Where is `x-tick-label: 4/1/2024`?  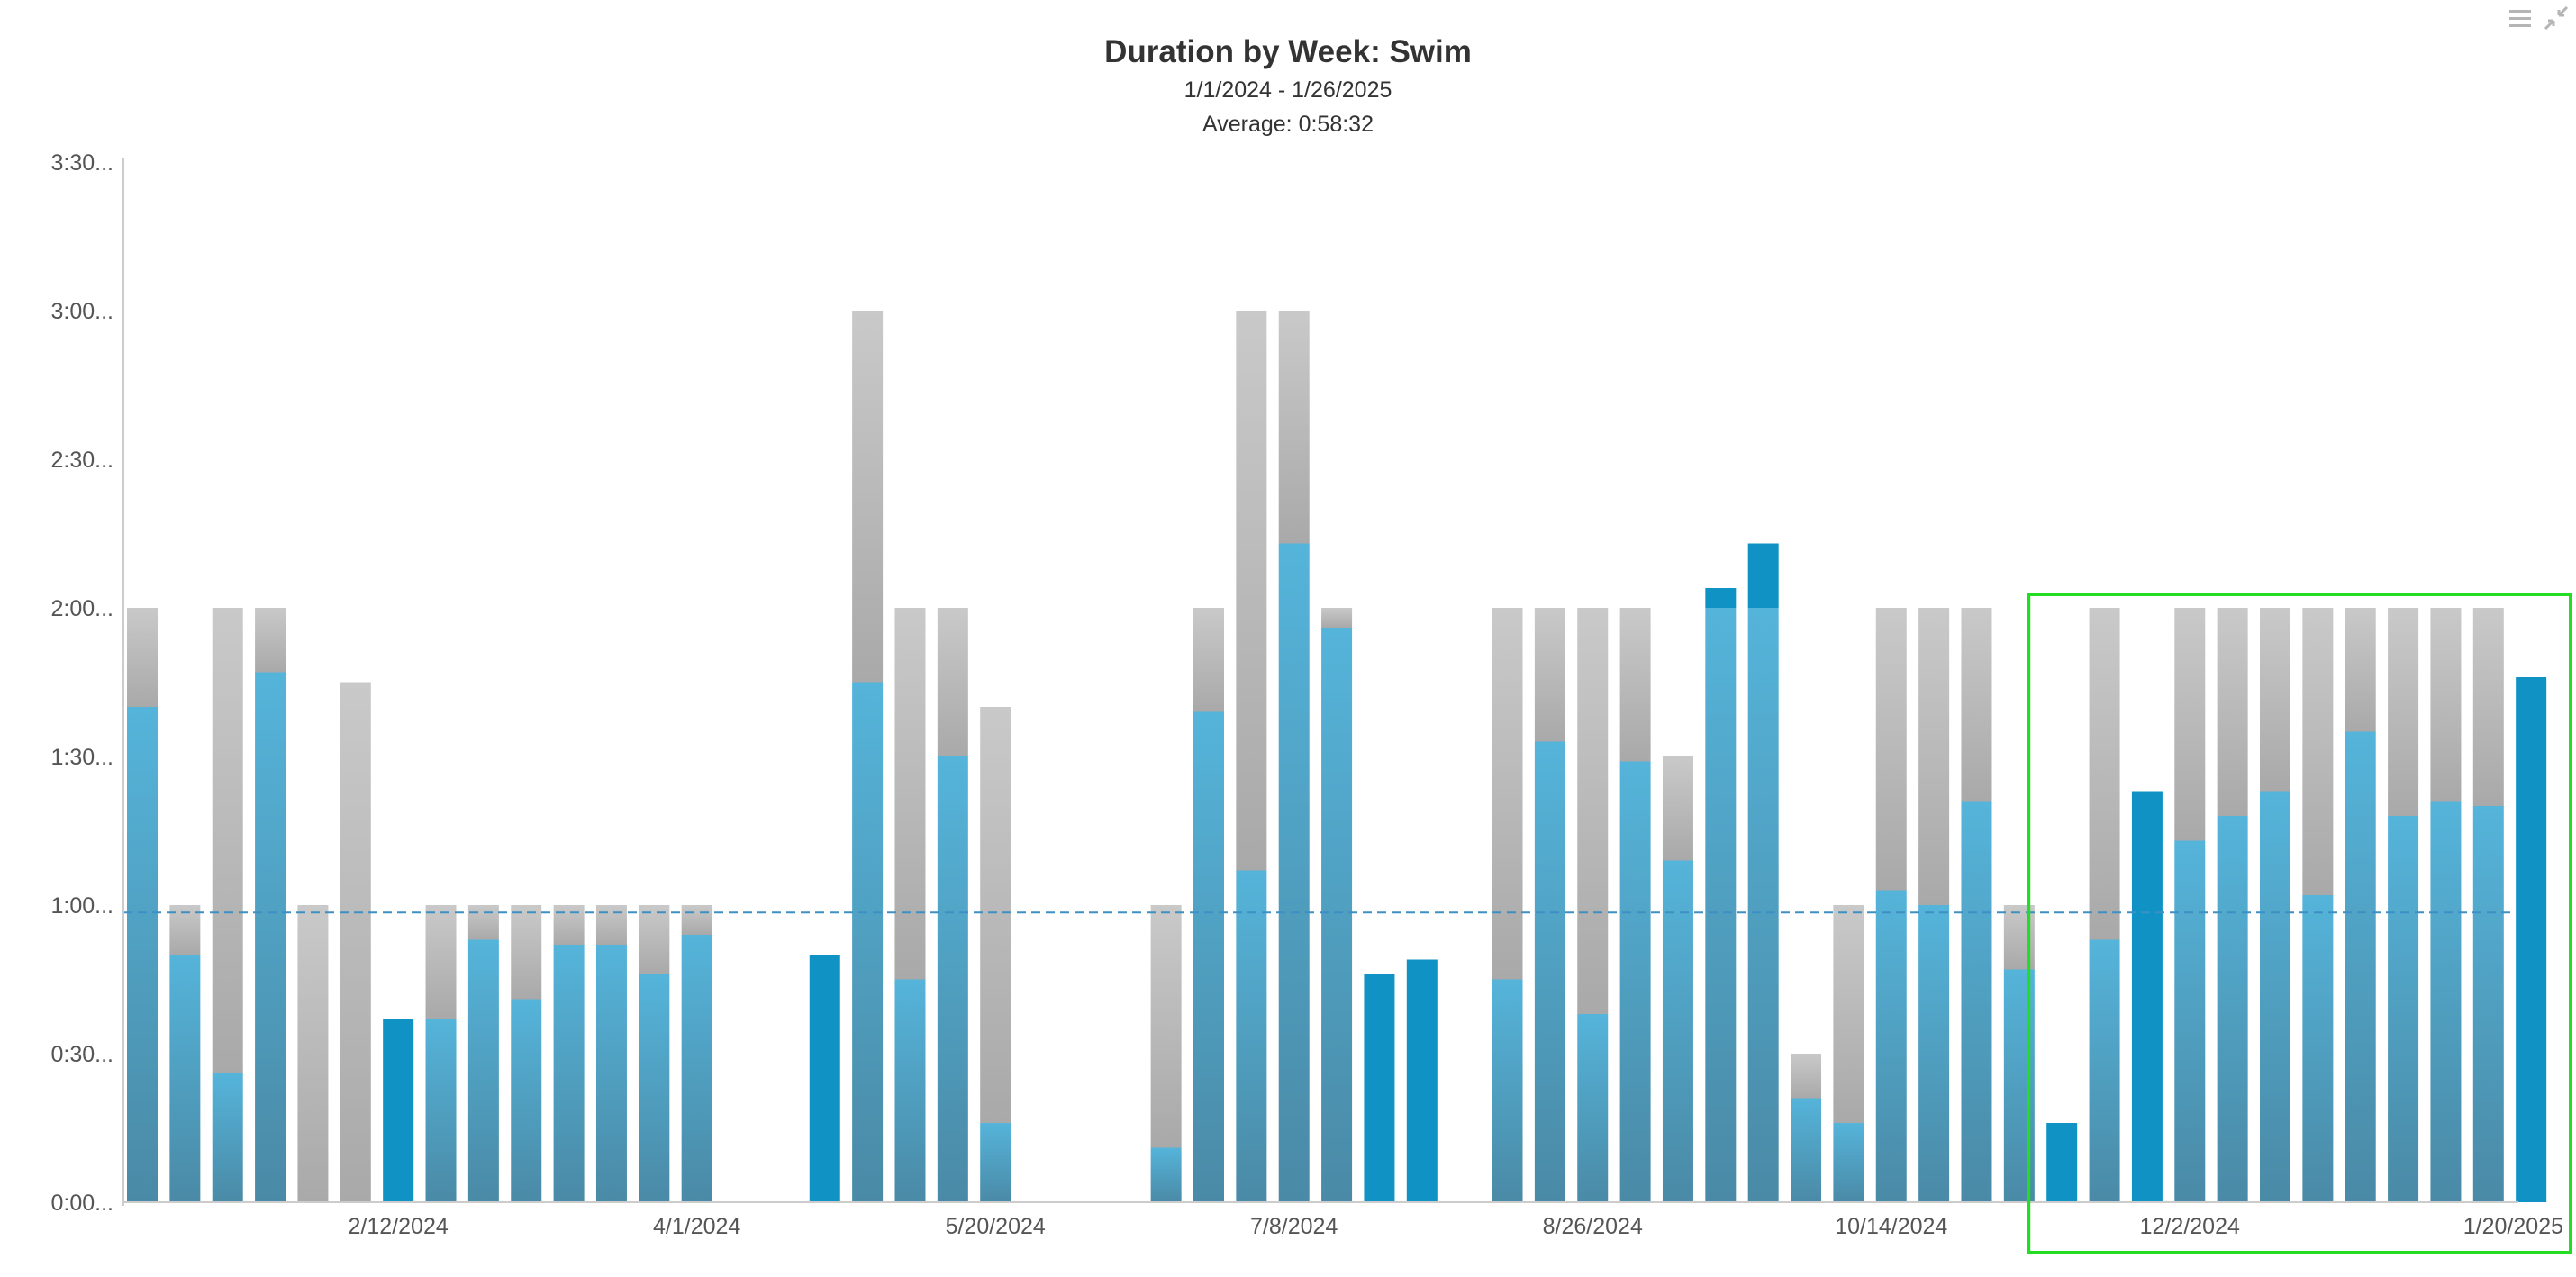 x-tick-label: 4/1/2024 is located at coordinates (696, 1227).